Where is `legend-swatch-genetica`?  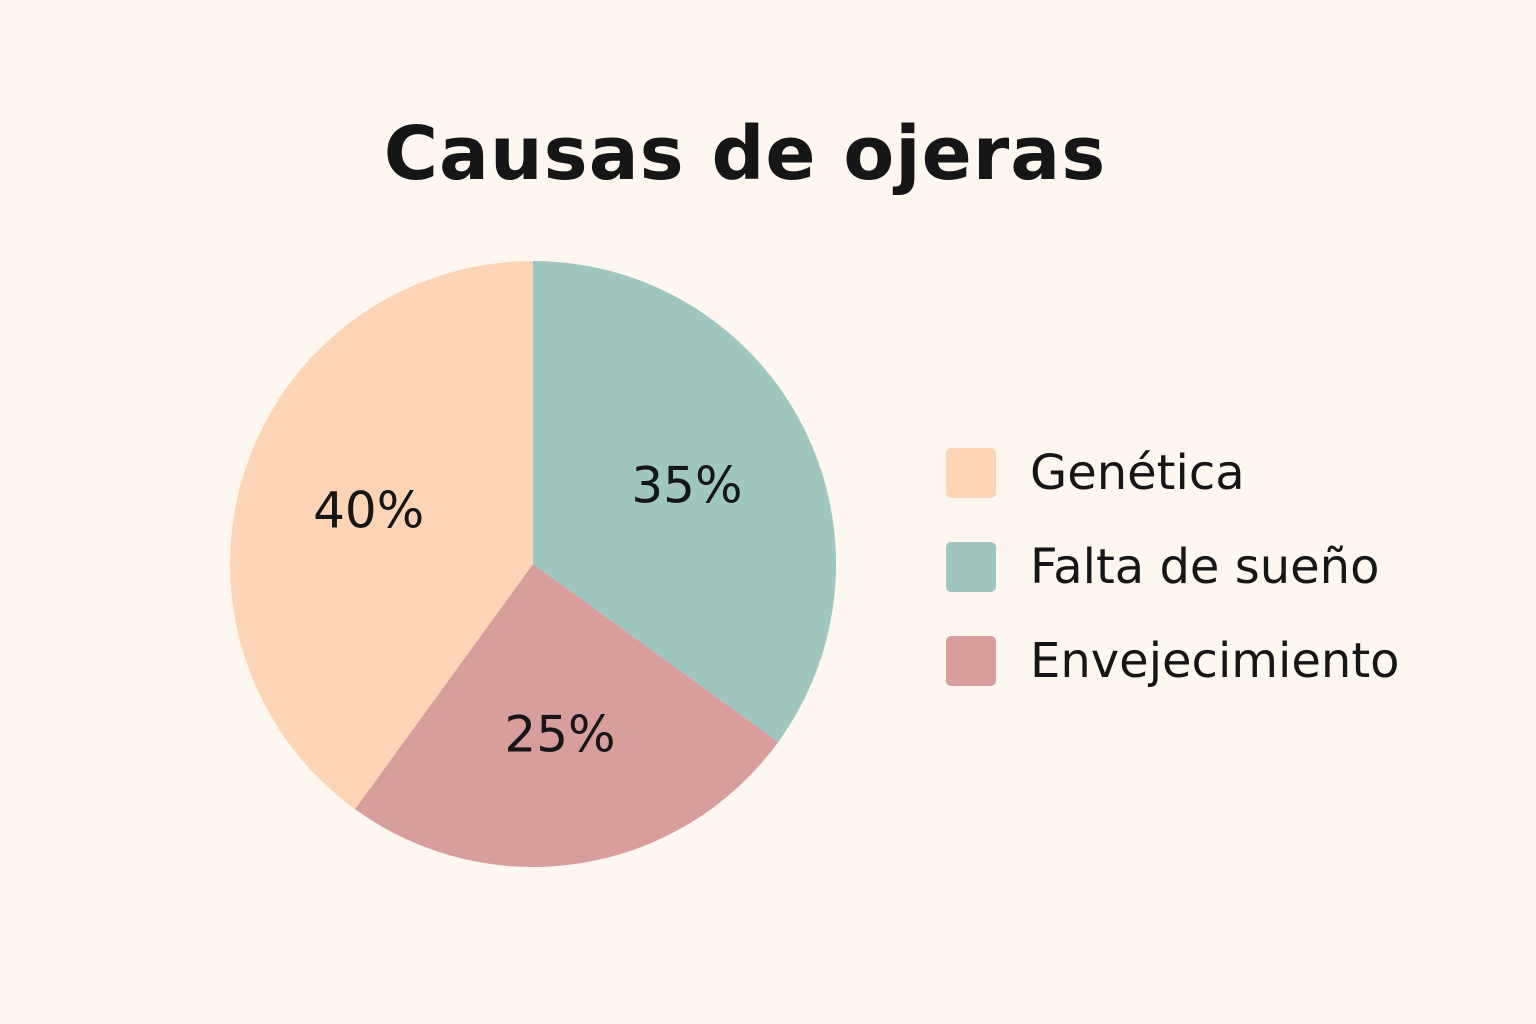
legend-swatch-genetica is located at coordinates (971, 473).